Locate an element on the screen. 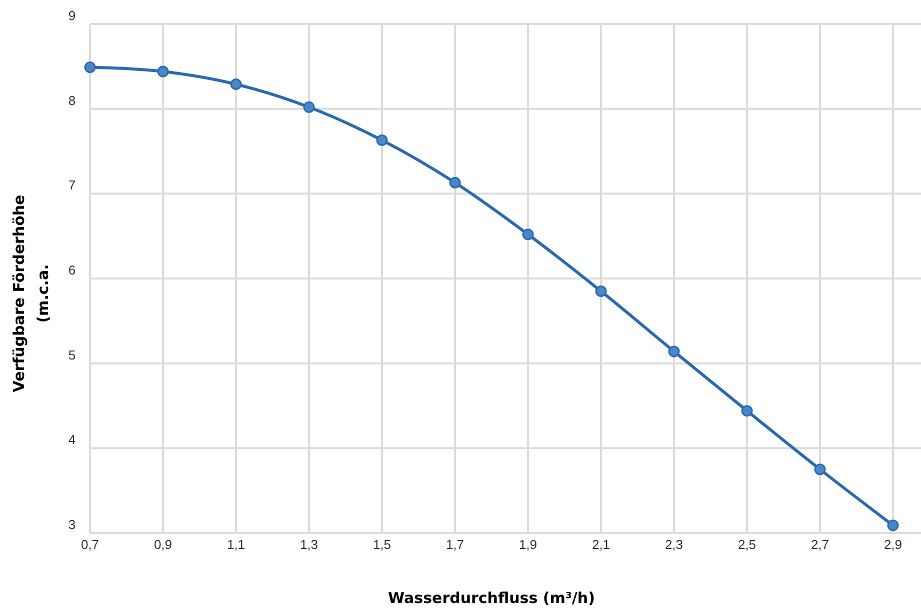  x-tick-label: 1,1 is located at coordinates (236, 544).